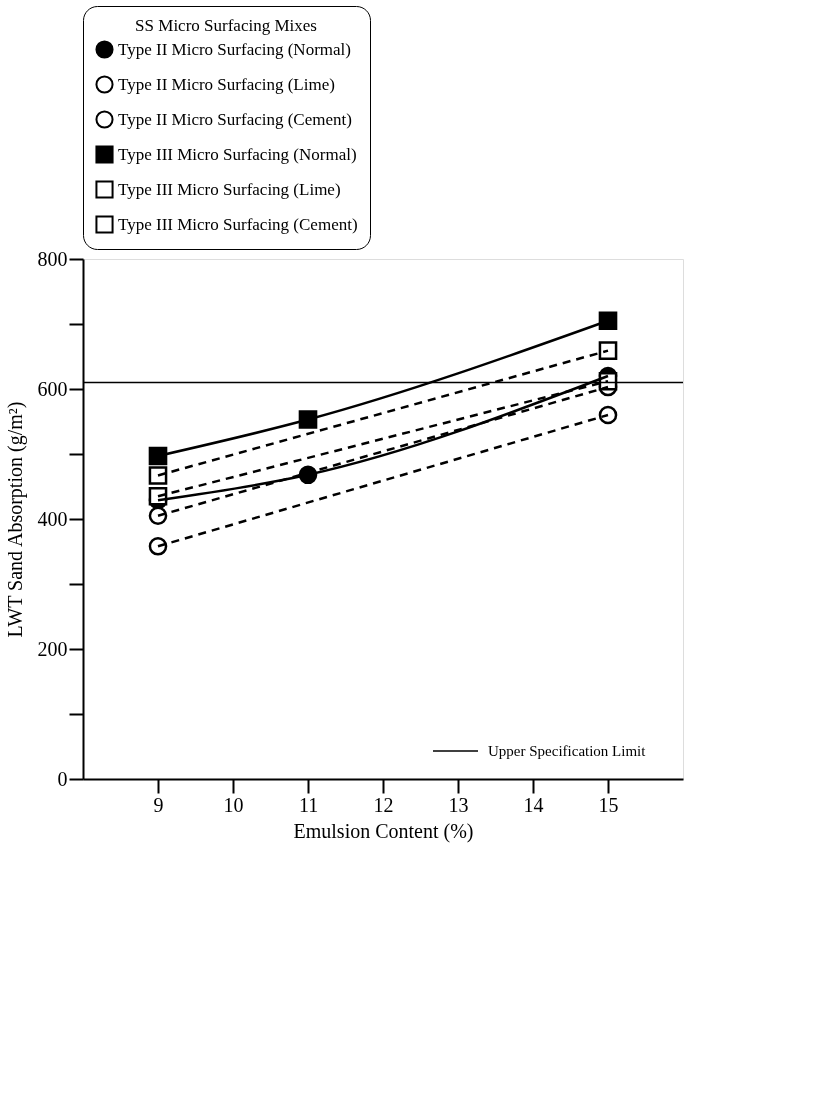 The width and height of the screenshot is (827, 1093). Describe the element at coordinates (608, 804) in the screenshot. I see `x-tick-label: 15` at that location.